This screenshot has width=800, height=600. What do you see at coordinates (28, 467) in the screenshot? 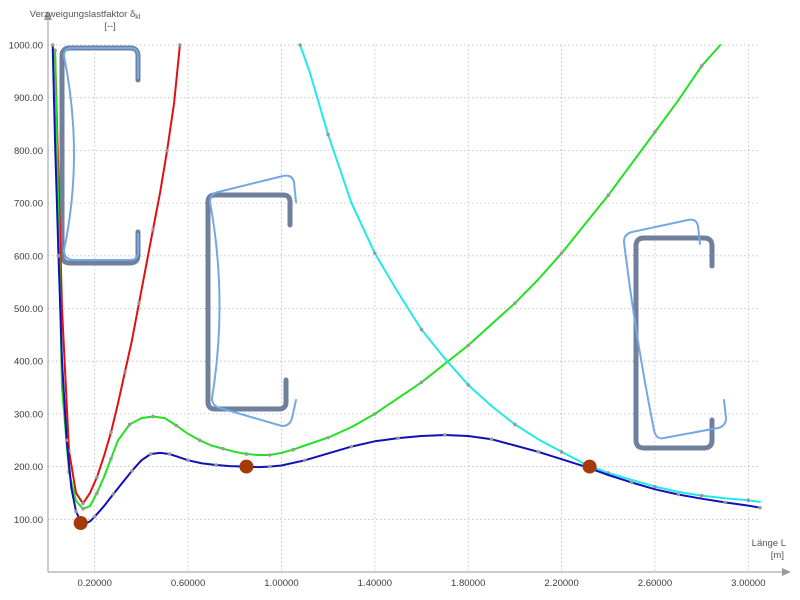
I see `y-tick-label: 200.00` at bounding box center [28, 467].